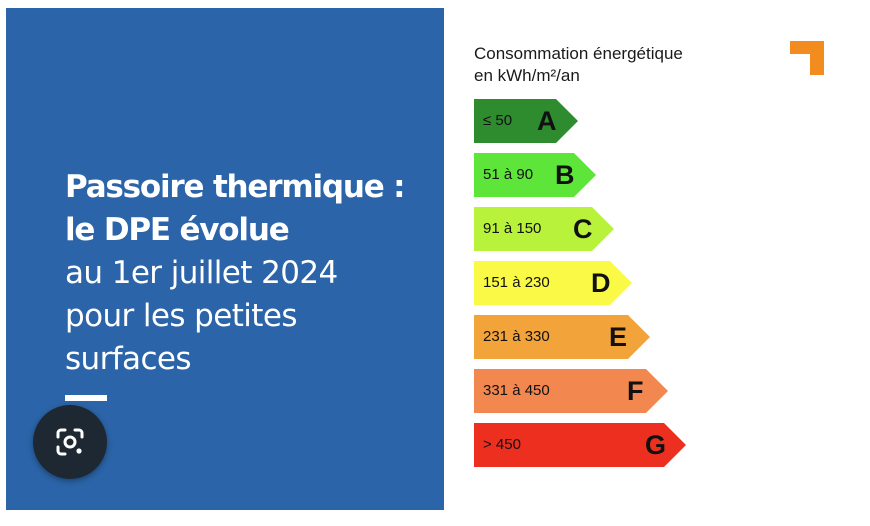 The height and width of the screenshot is (526, 870). What do you see at coordinates (86, 398) in the screenshot?
I see `headline-underline` at bounding box center [86, 398].